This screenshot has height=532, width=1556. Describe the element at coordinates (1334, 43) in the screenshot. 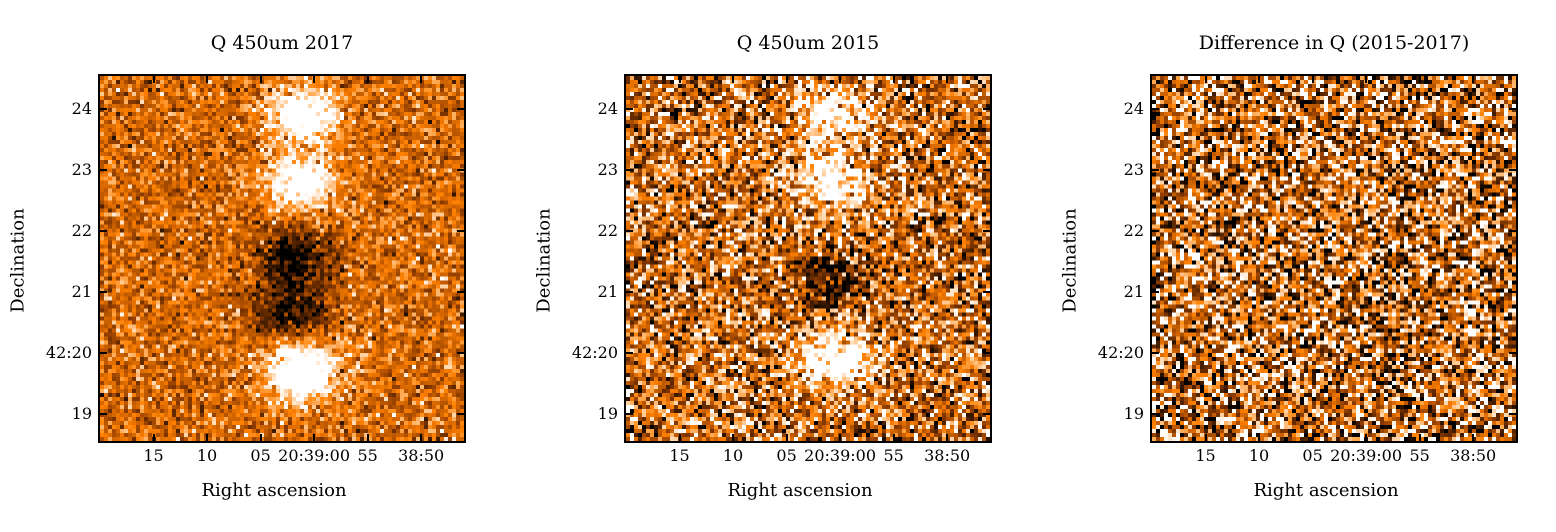

I see `chart-title: Difference in Q (2015-2017)` at that location.